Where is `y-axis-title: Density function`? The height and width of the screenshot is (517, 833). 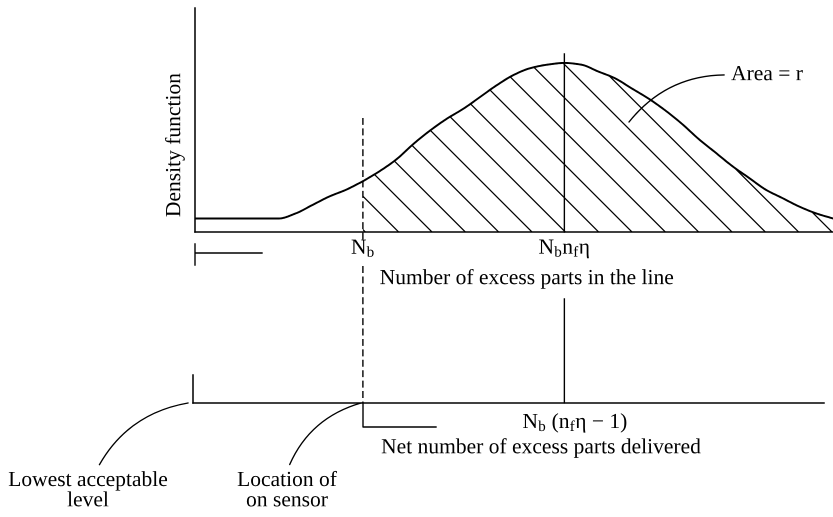
y-axis-title: Density function is located at coordinates (174, 145).